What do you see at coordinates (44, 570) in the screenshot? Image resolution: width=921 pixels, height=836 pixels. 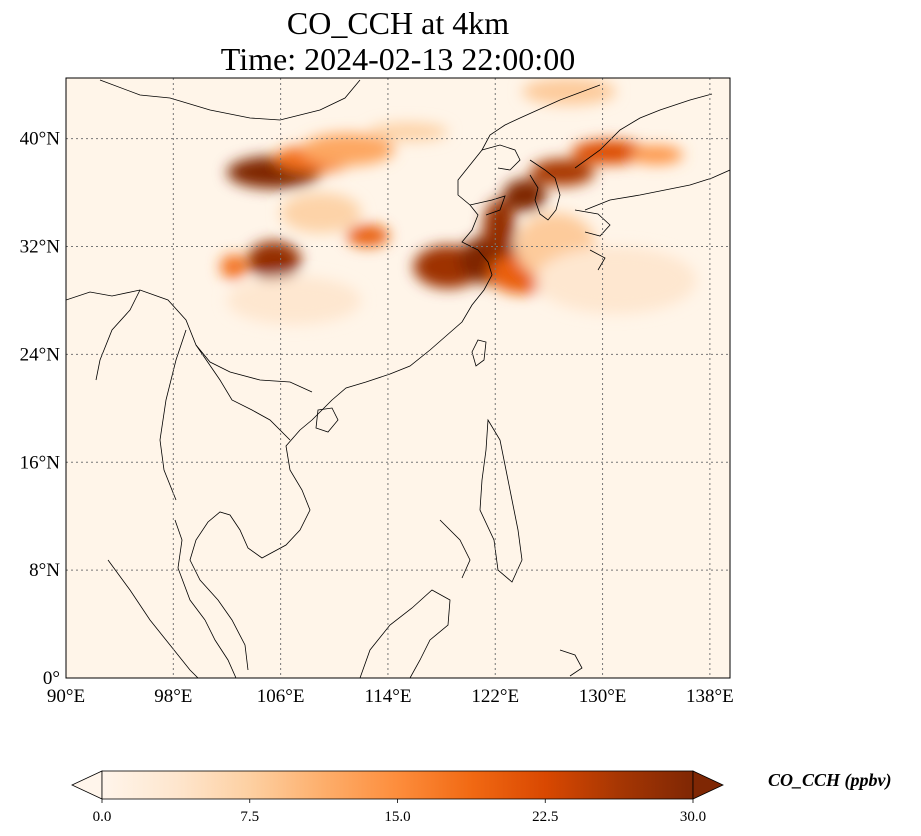 I see `lat-tick-label: 8°N` at bounding box center [44, 570].